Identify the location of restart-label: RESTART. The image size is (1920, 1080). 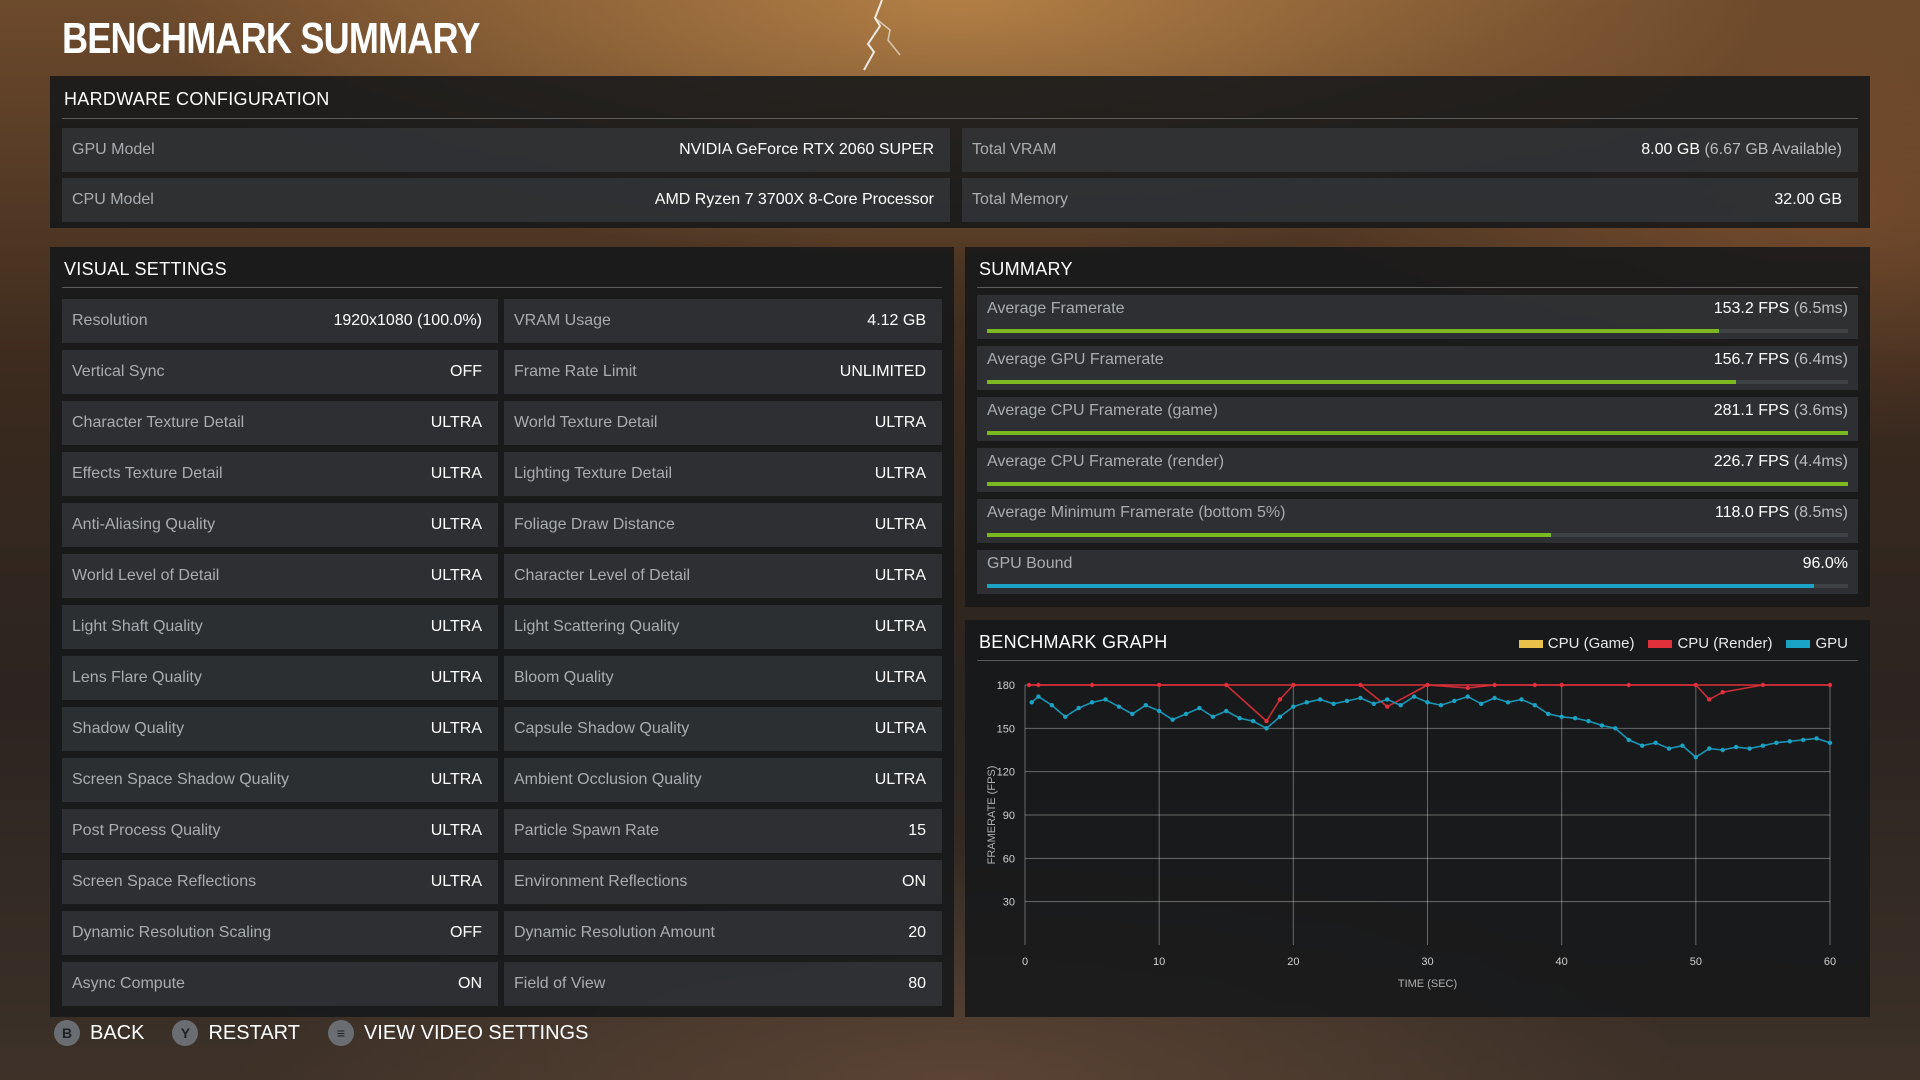
(254, 1032).